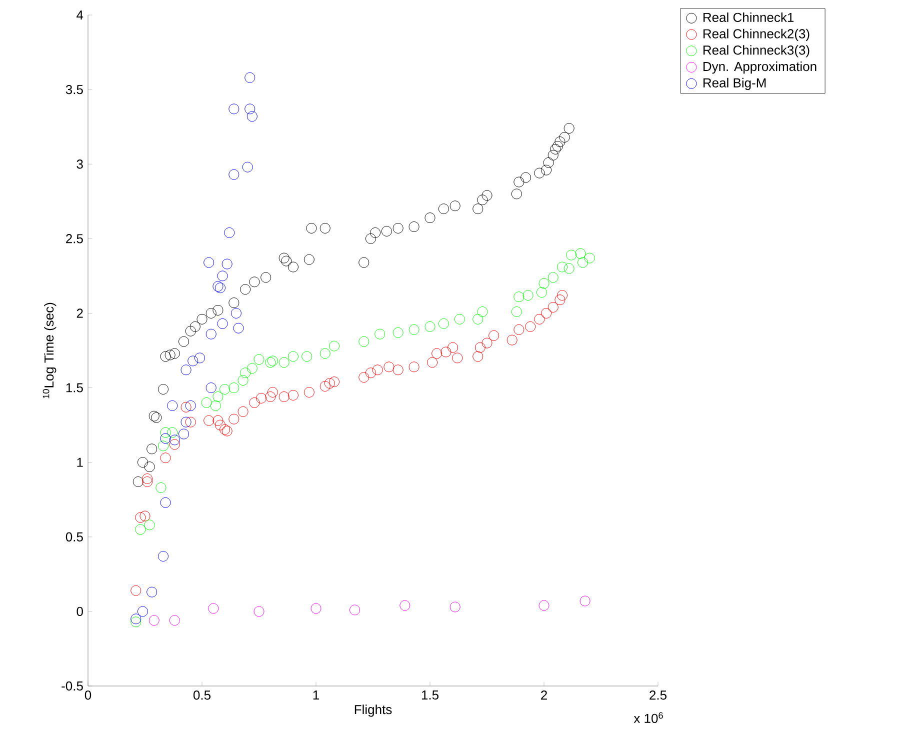 The width and height of the screenshot is (924, 742). Describe the element at coordinates (49, 350) in the screenshot. I see `y-axis-title: $^{10}$Log Time (sec)` at that location.